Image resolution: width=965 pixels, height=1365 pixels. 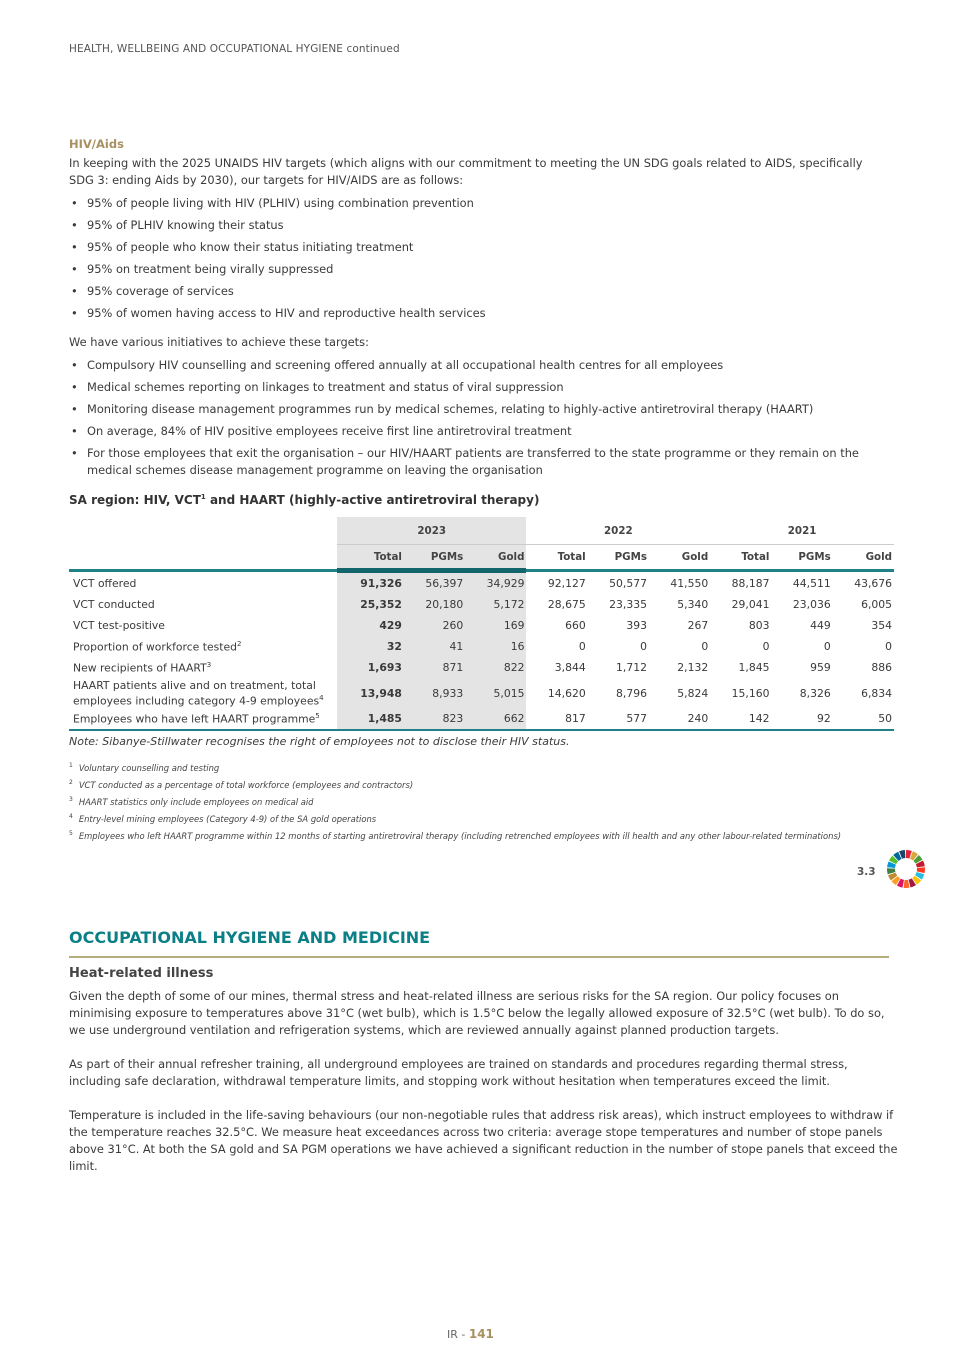 I want to click on footnote: 1 Voluntary counselling and testing, so click(x=473, y=767).